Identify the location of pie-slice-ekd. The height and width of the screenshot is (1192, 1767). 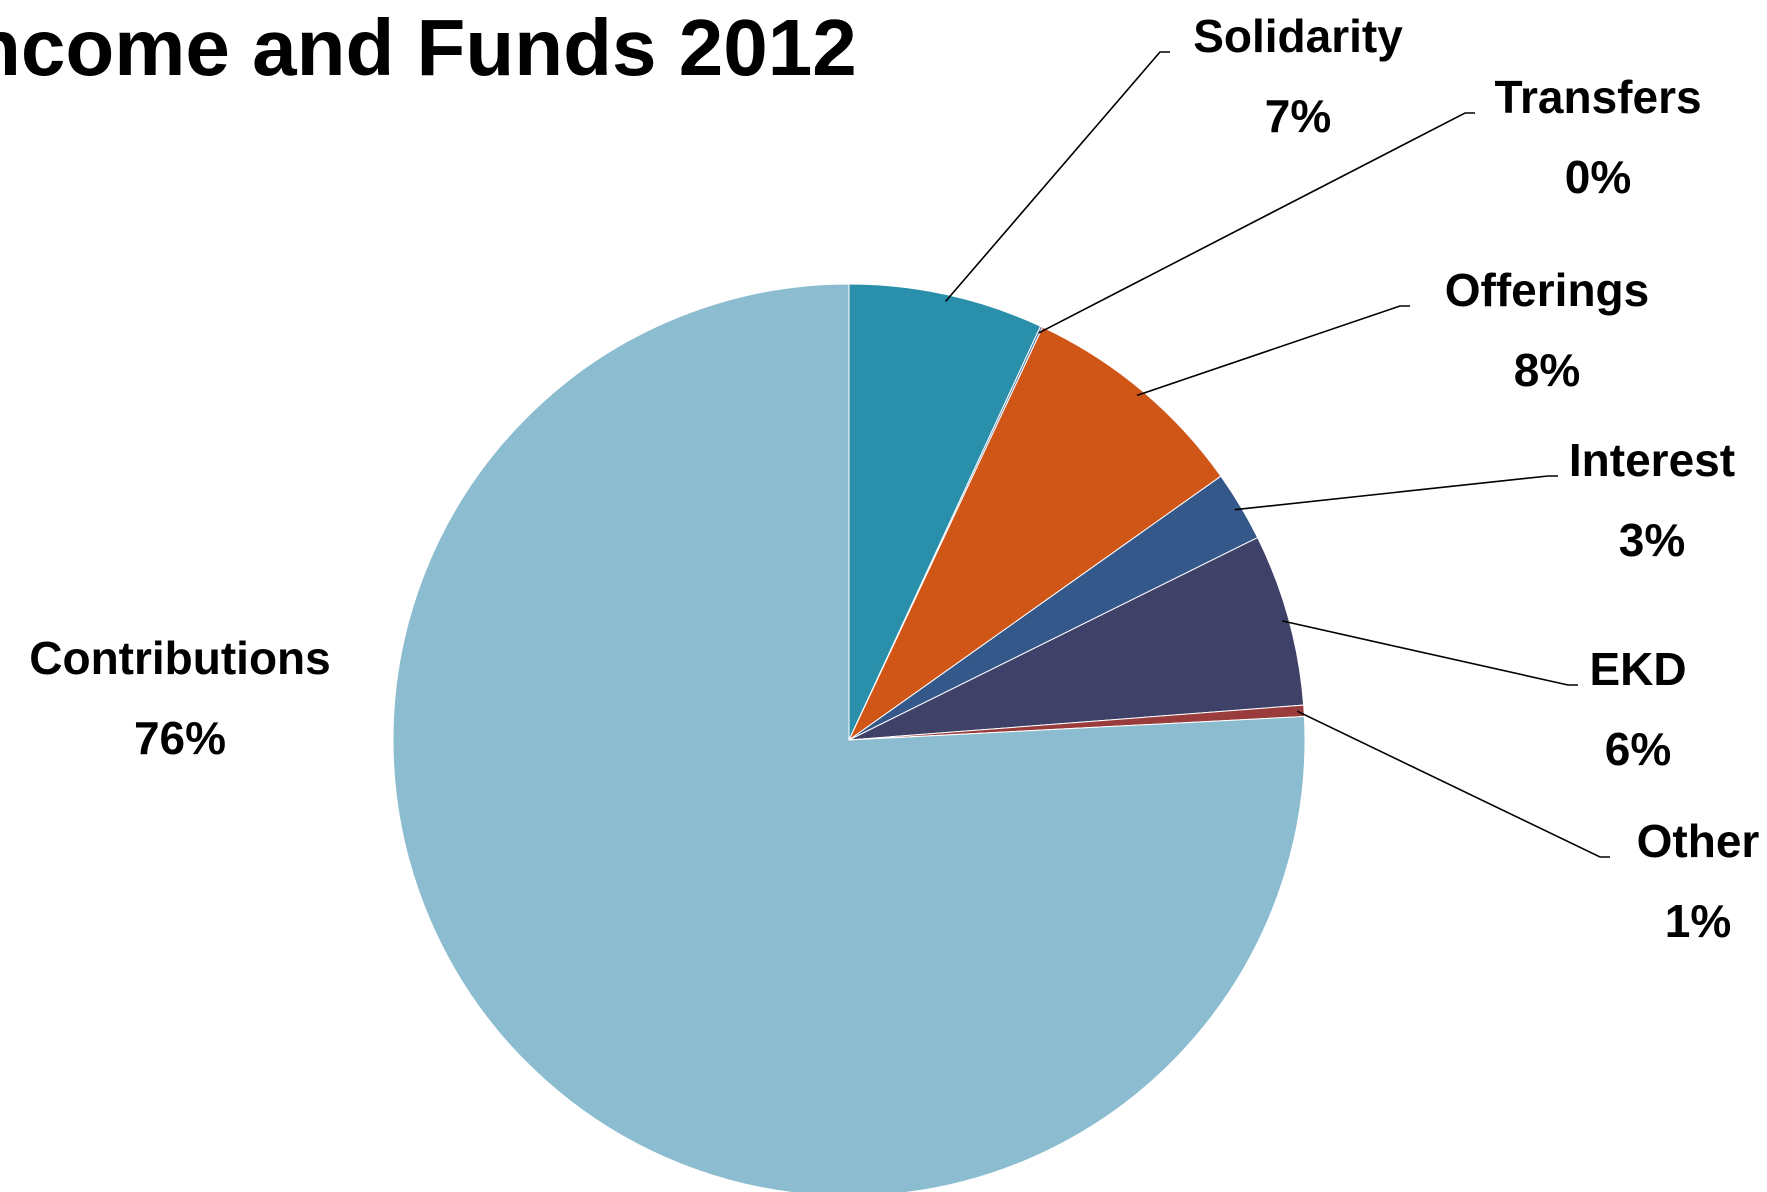
(1076, 638).